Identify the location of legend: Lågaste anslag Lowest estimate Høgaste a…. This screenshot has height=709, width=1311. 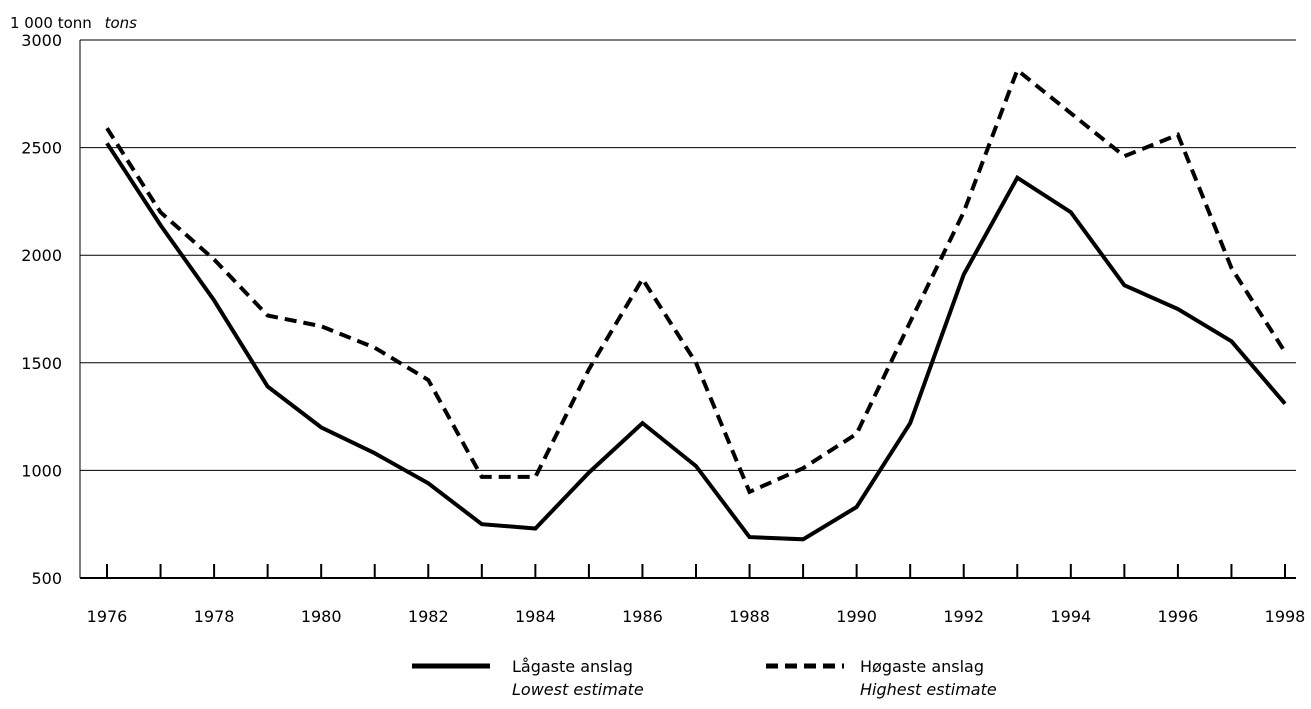
(704, 678).